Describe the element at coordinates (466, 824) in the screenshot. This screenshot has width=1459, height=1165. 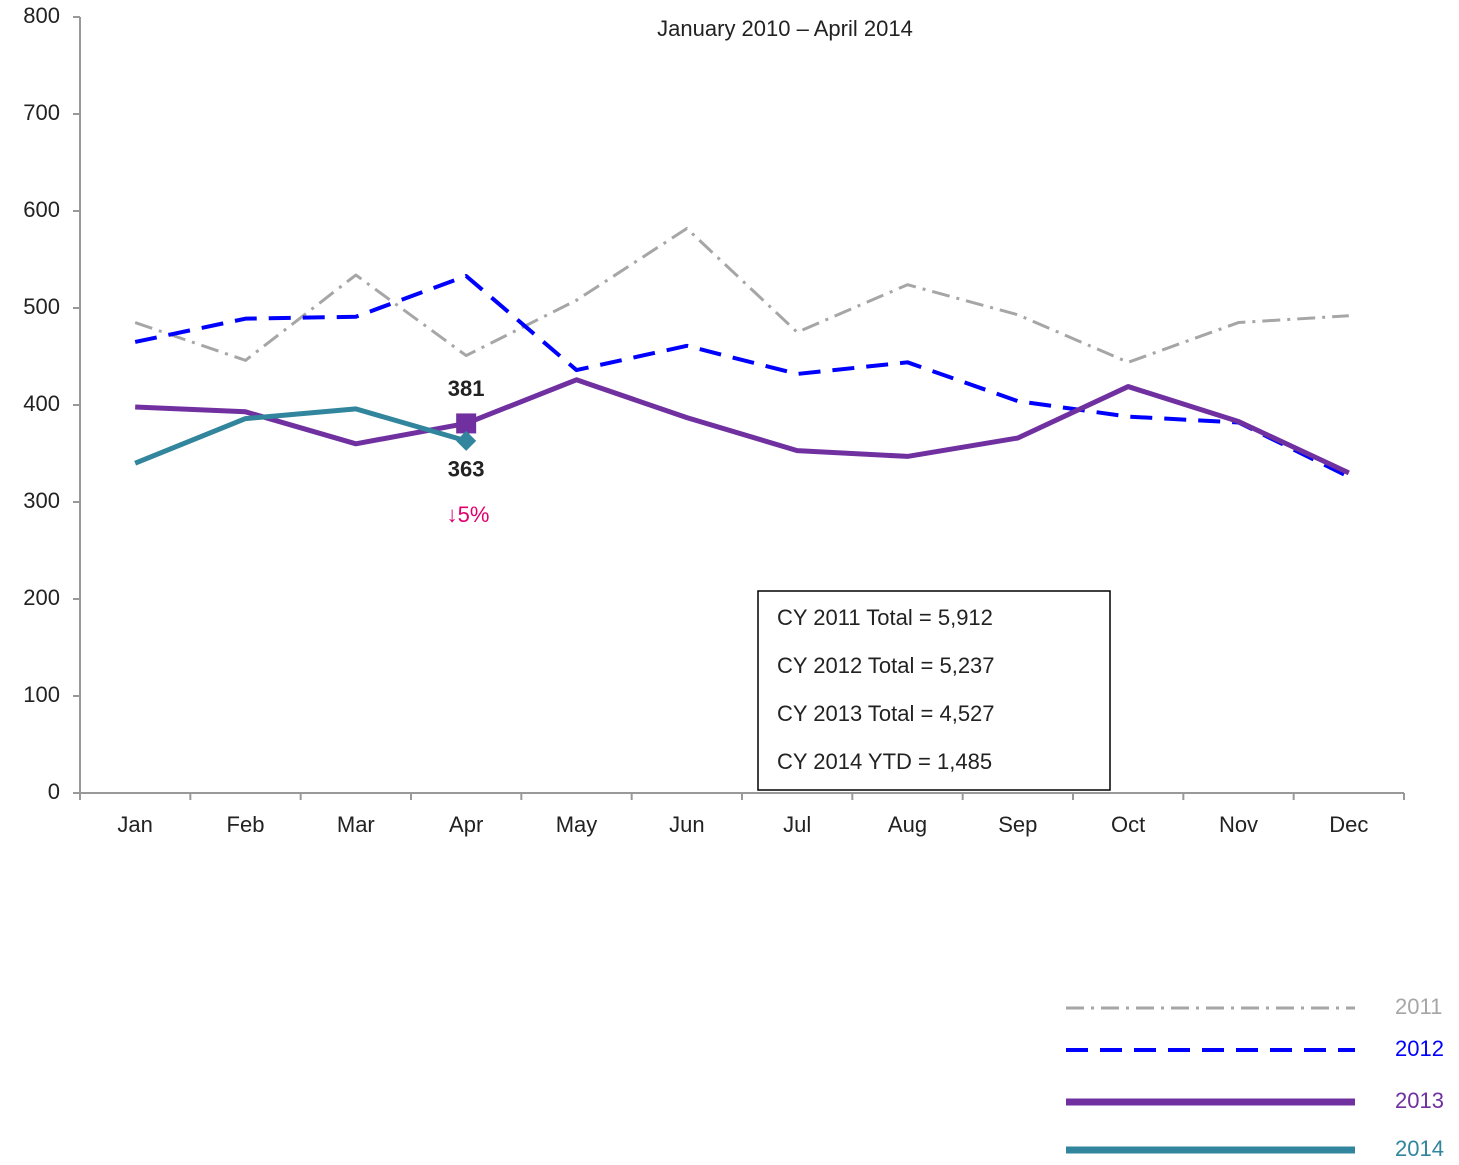
I see `x-tick-label: Apr` at that location.